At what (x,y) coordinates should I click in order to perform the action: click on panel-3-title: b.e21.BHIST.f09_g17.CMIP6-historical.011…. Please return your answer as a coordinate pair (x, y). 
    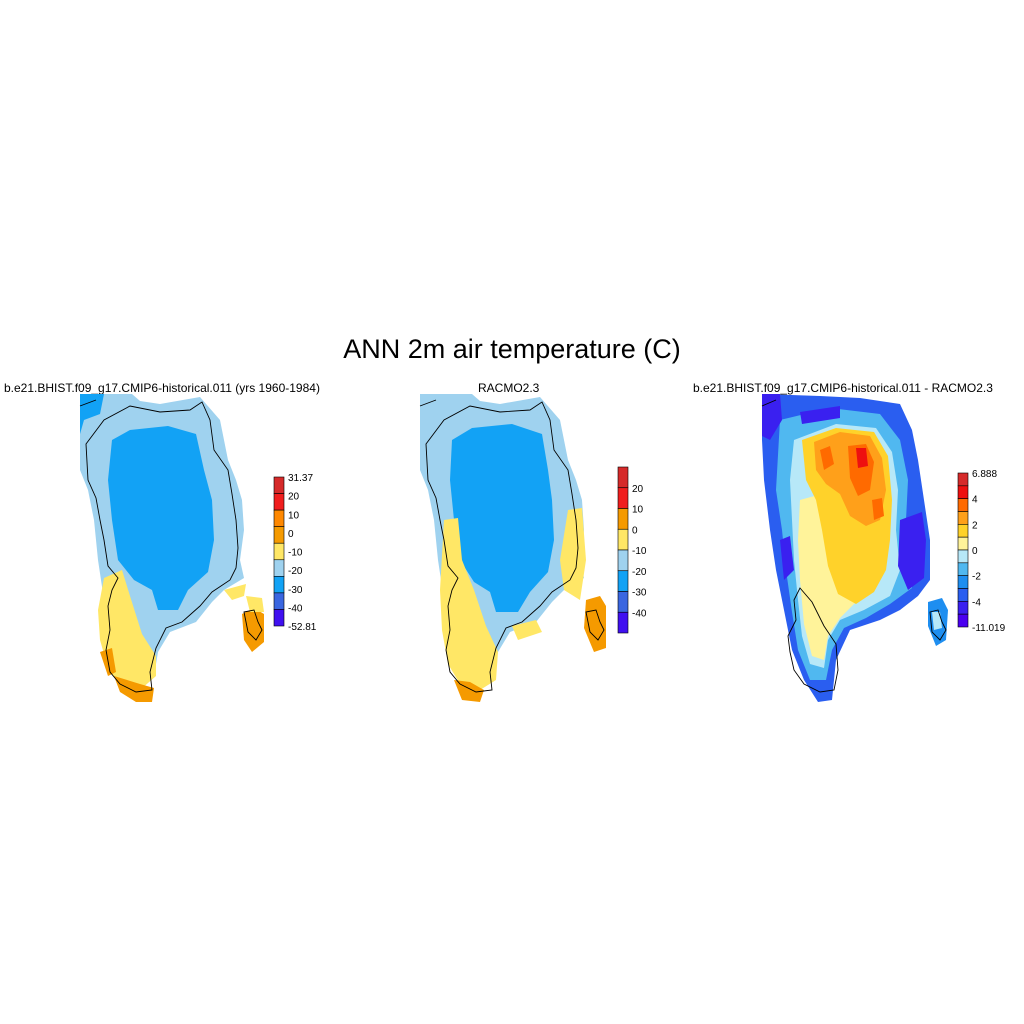
    Looking at the image, I should click on (843, 388).